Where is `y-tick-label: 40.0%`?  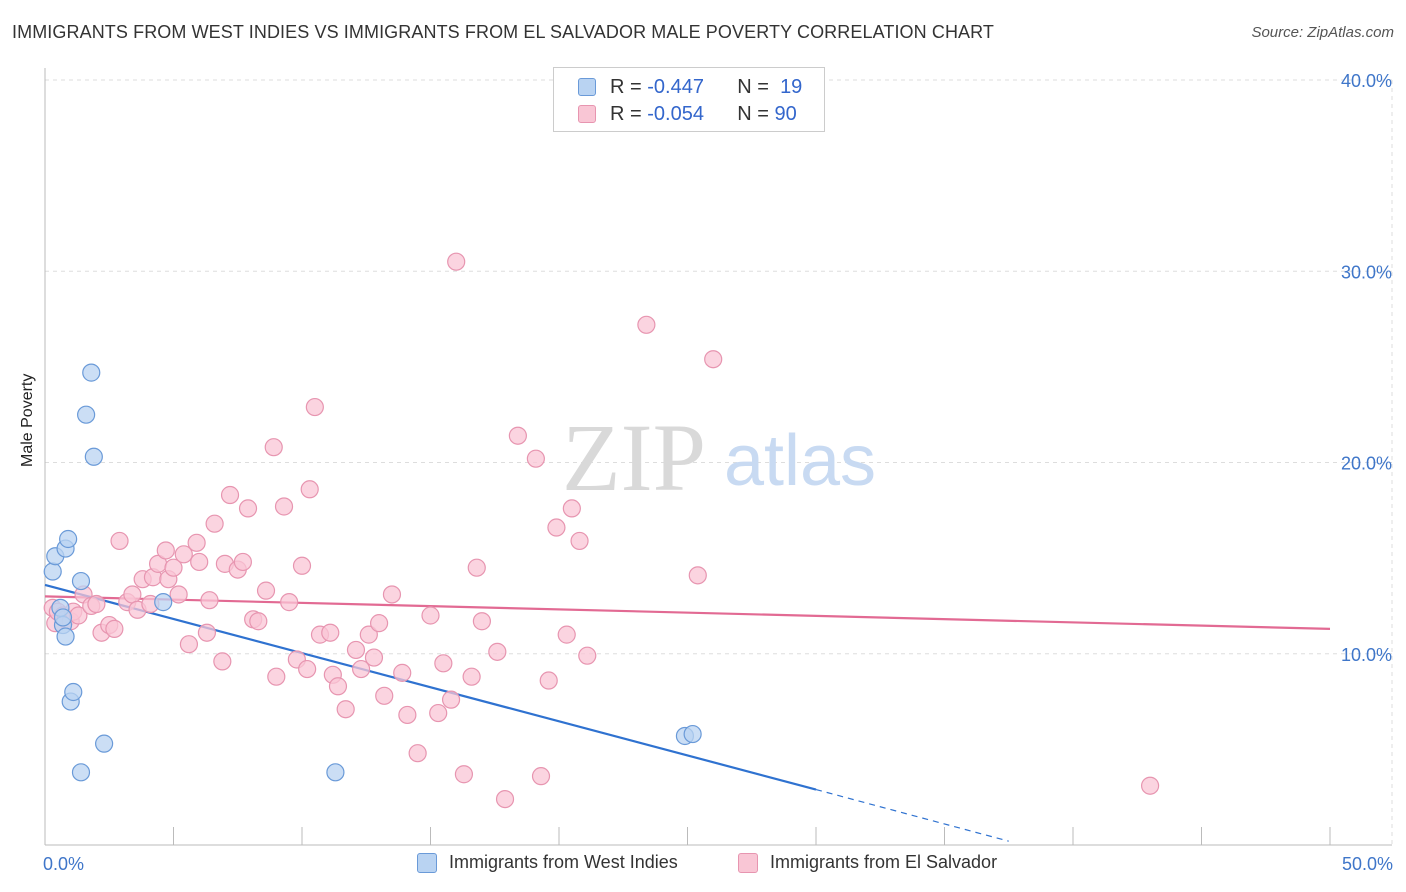
y-tick-label: 40.0% is located at coordinates (1366, 81).